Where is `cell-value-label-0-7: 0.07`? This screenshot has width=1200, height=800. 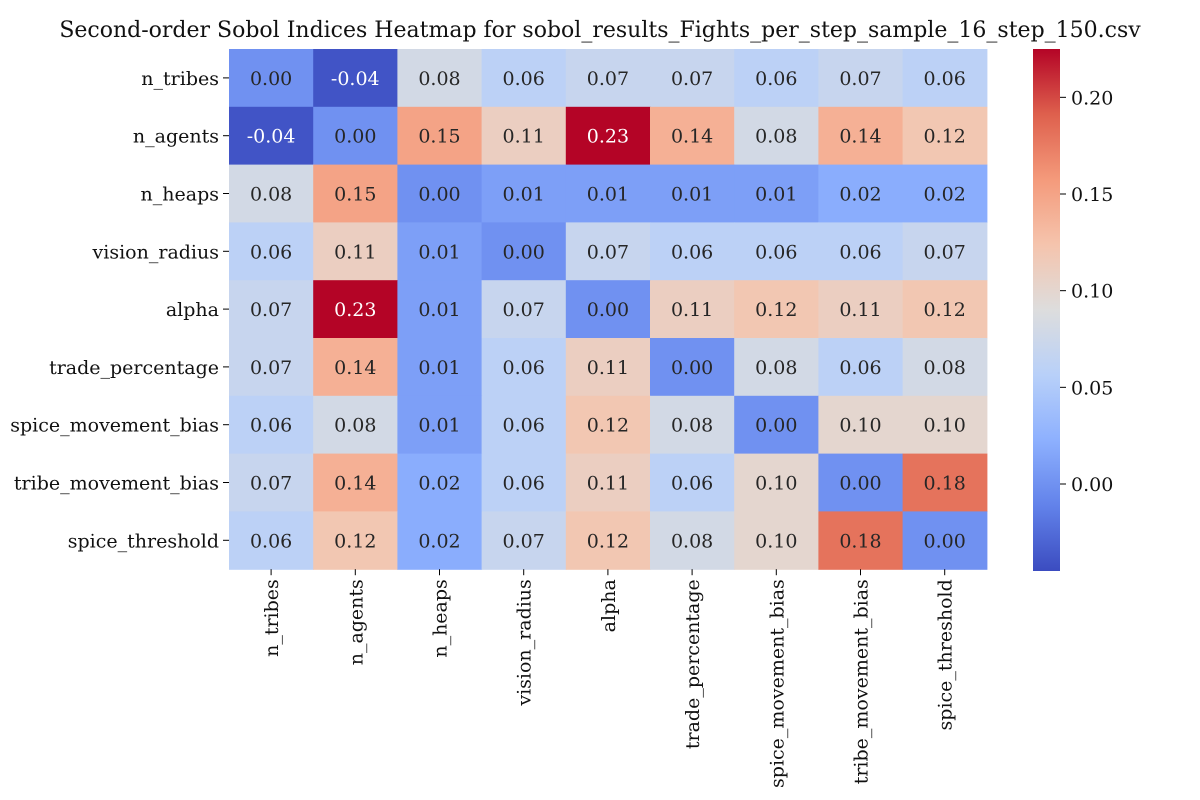 cell-value-label-0-7: 0.07 is located at coordinates (860, 79).